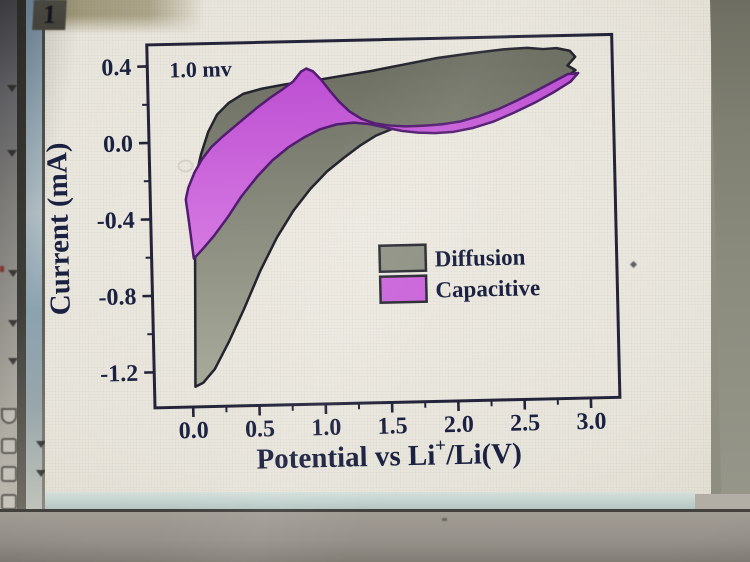 Image resolution: width=750 pixels, height=562 pixels. I want to click on y-tick-label: 0.4, so click(116, 68).